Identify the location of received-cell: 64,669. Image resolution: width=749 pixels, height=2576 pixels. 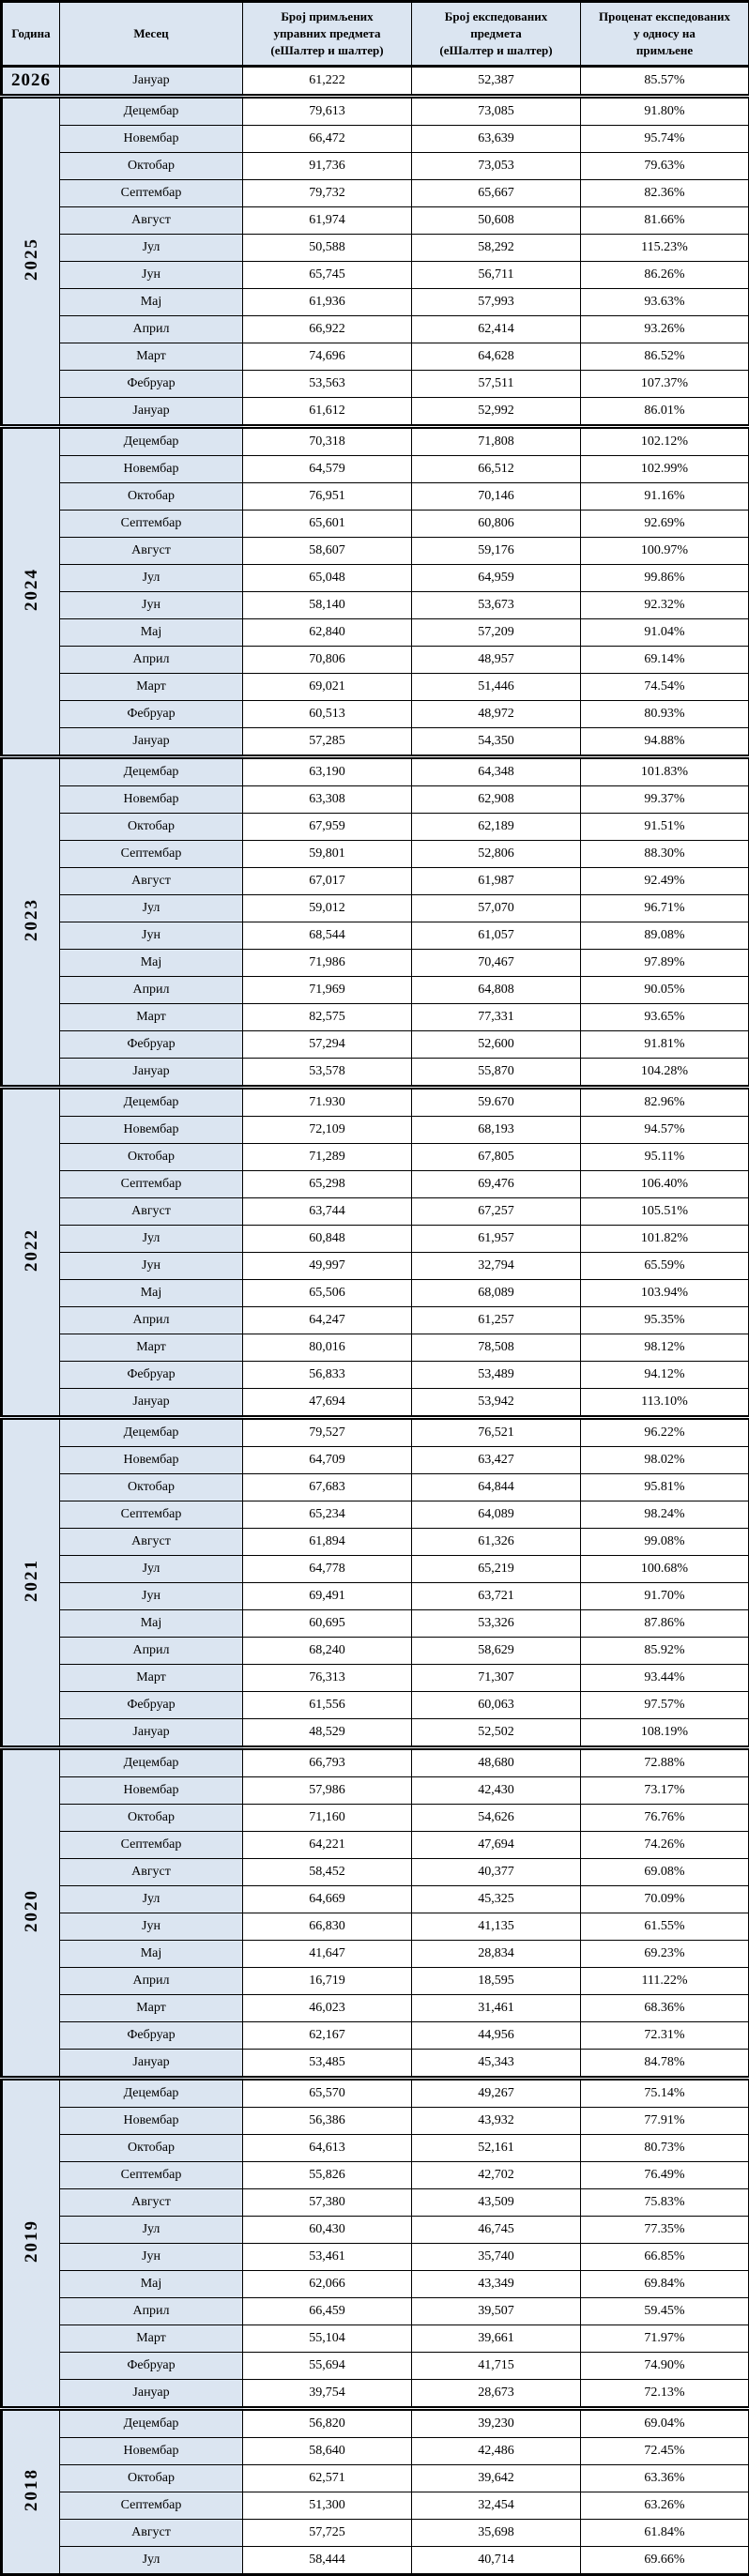
(327, 1899).